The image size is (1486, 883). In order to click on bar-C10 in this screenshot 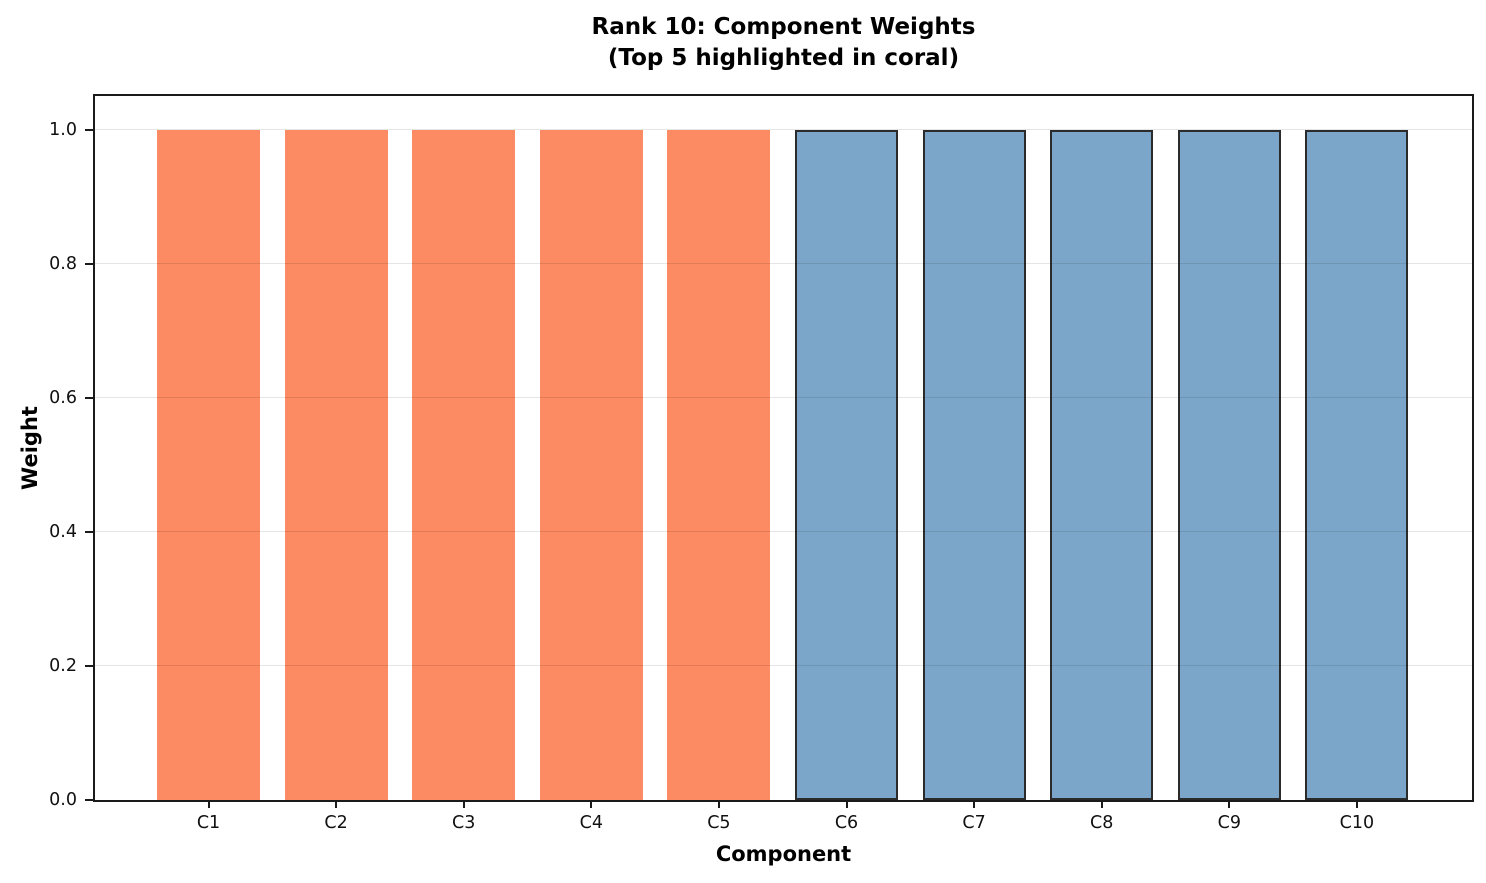, I will do `click(1357, 464)`.